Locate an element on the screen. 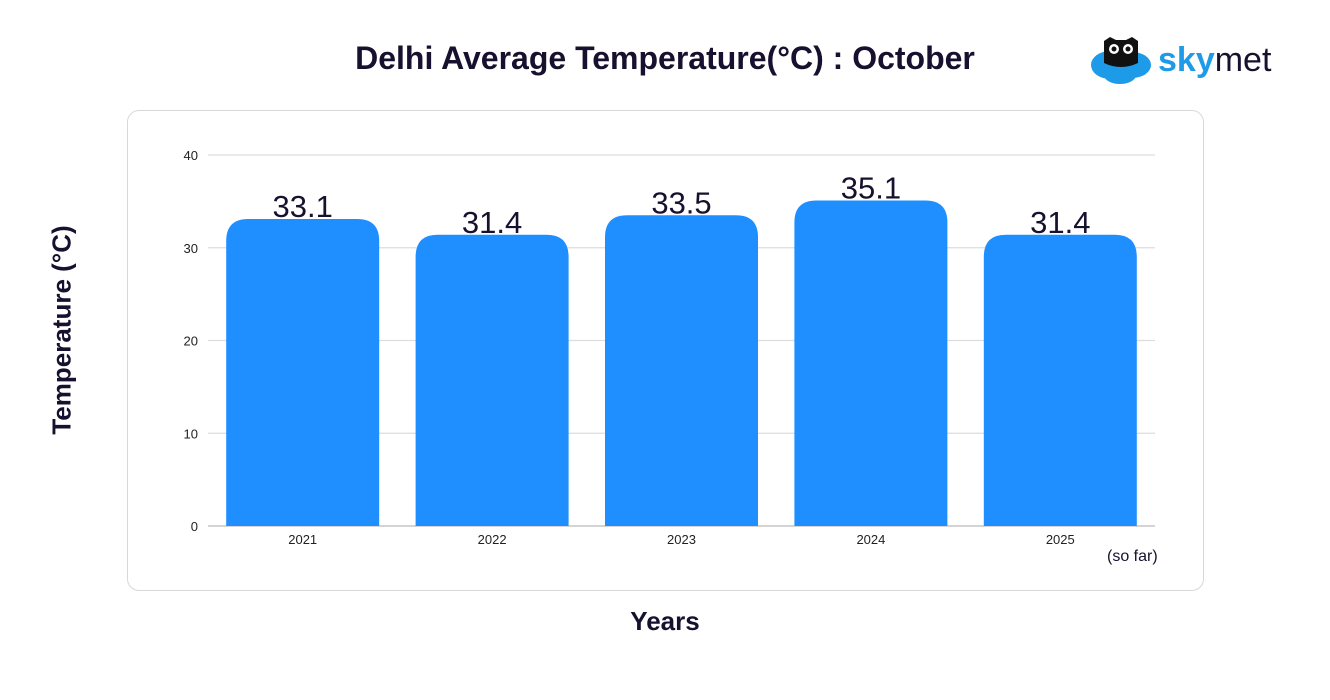 The width and height of the screenshot is (1330, 700). owl-cloud-icon is located at coordinates (1121, 60).